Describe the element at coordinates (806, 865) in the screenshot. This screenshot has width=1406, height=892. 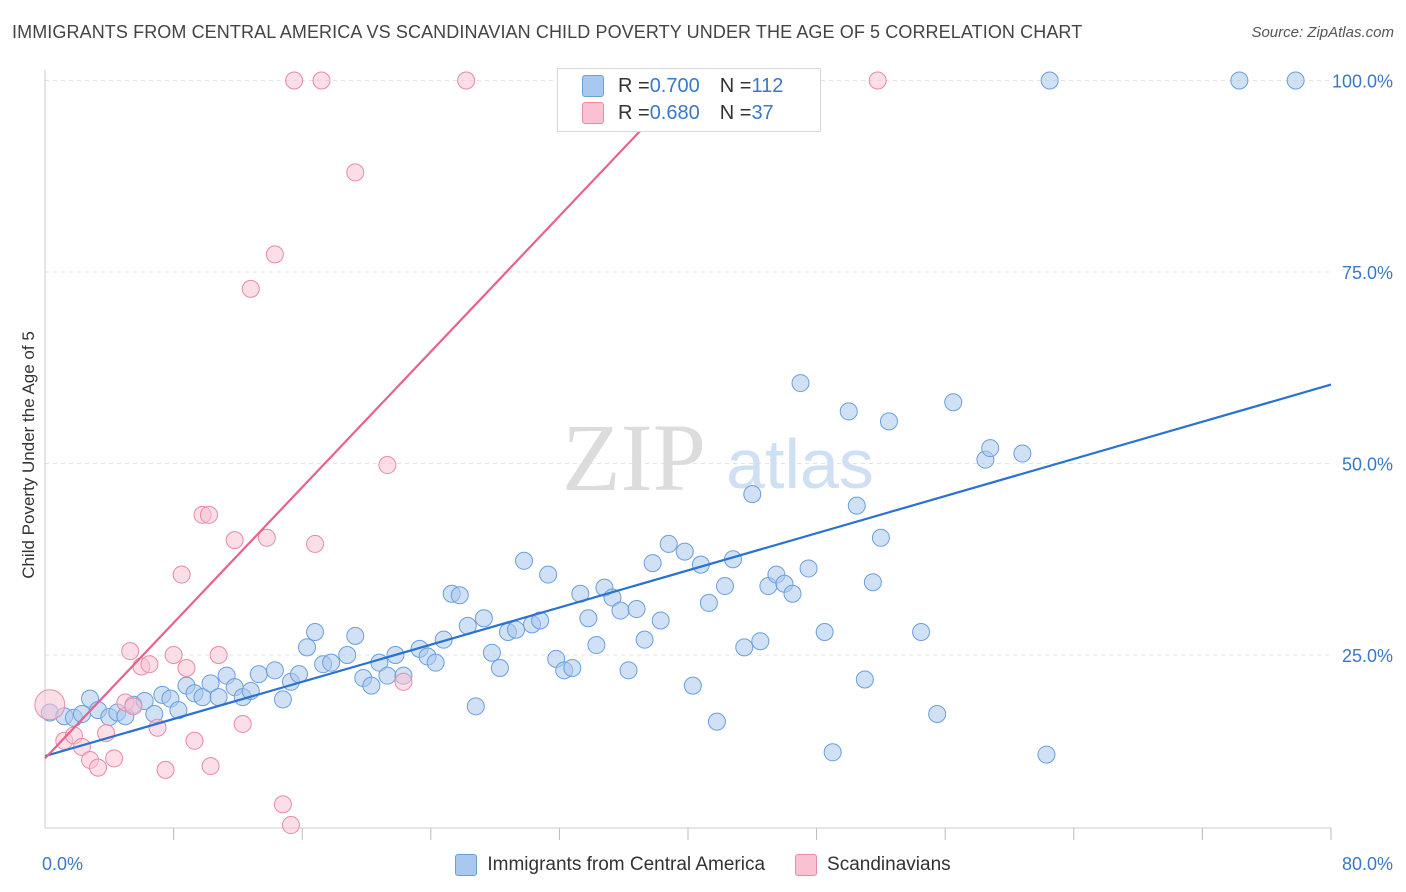
I see `pink-swatch` at that location.